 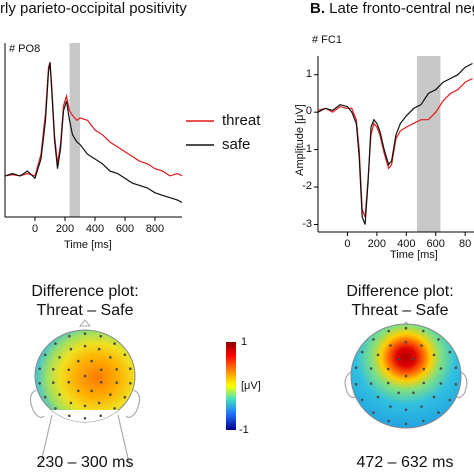 What do you see at coordinates (392, 8) in the screenshot?
I see `panel-b-title: B. Late fronto-central neg` at bounding box center [392, 8].